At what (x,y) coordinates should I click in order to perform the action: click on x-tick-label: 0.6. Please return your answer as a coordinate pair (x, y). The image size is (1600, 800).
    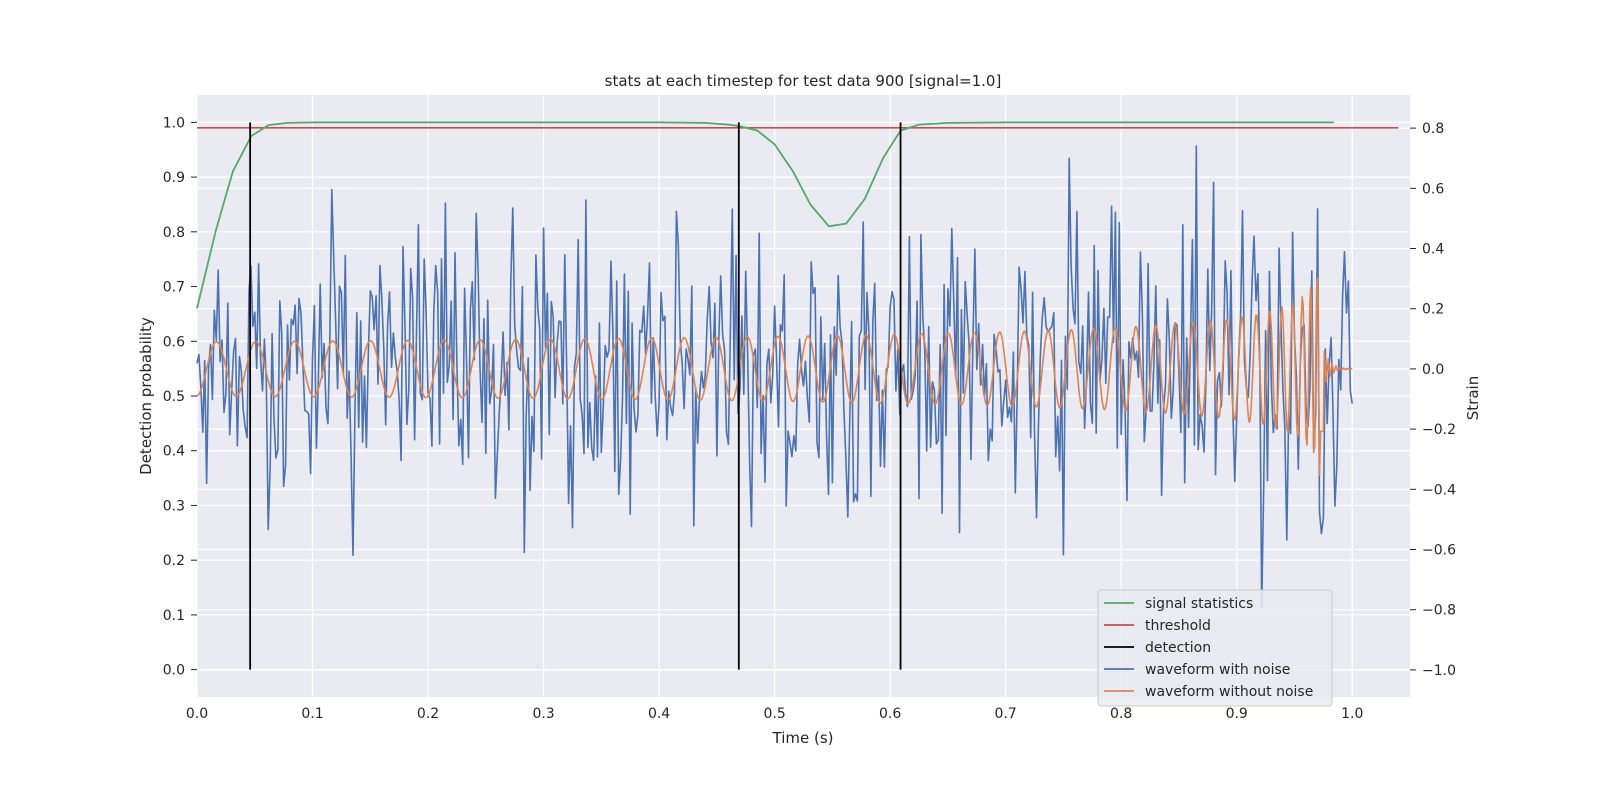
    Looking at the image, I should click on (890, 714).